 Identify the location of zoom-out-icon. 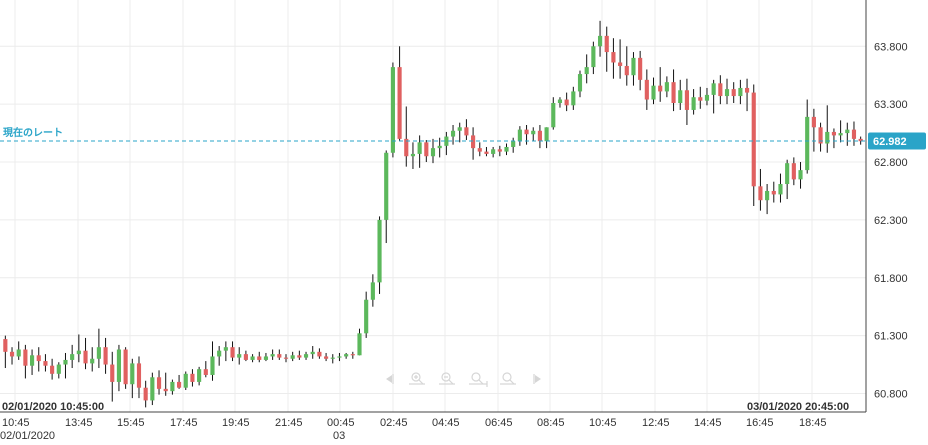
(447, 378).